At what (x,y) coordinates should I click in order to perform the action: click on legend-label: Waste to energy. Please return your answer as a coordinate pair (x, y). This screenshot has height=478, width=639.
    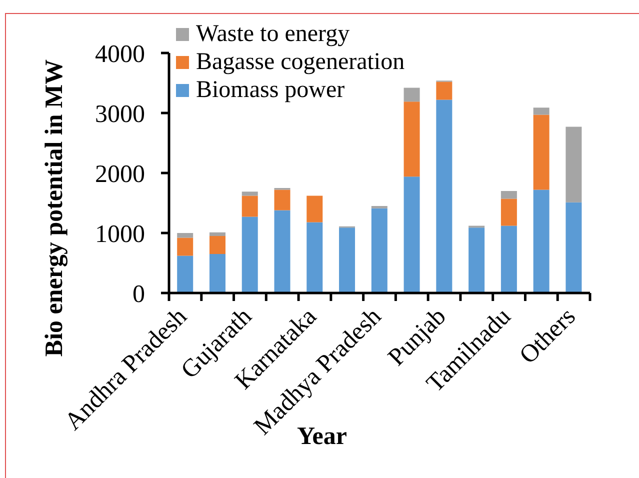
    Looking at the image, I should click on (273, 34).